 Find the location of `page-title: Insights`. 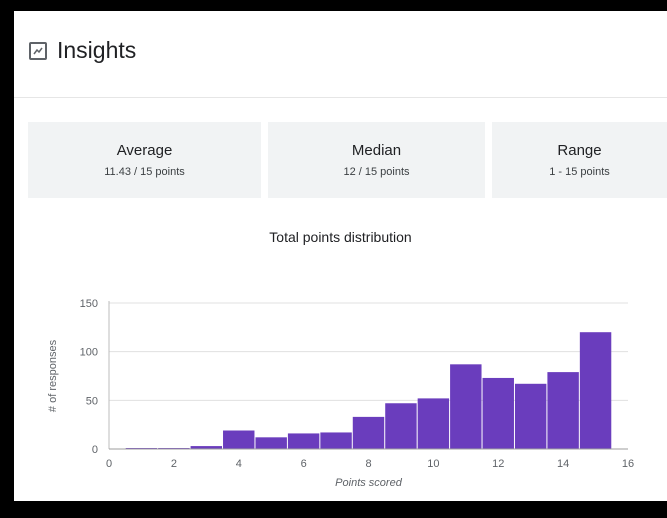

page-title: Insights is located at coordinates (97, 50).